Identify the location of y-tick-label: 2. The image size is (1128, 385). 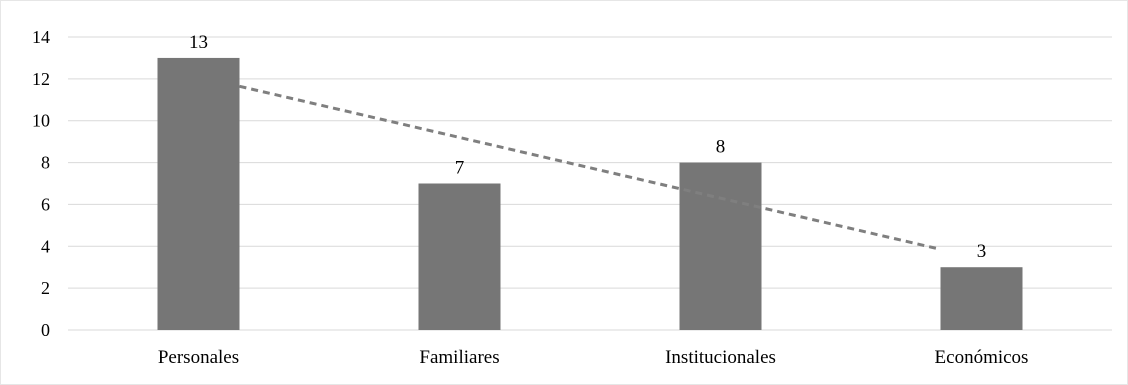
(45, 288).